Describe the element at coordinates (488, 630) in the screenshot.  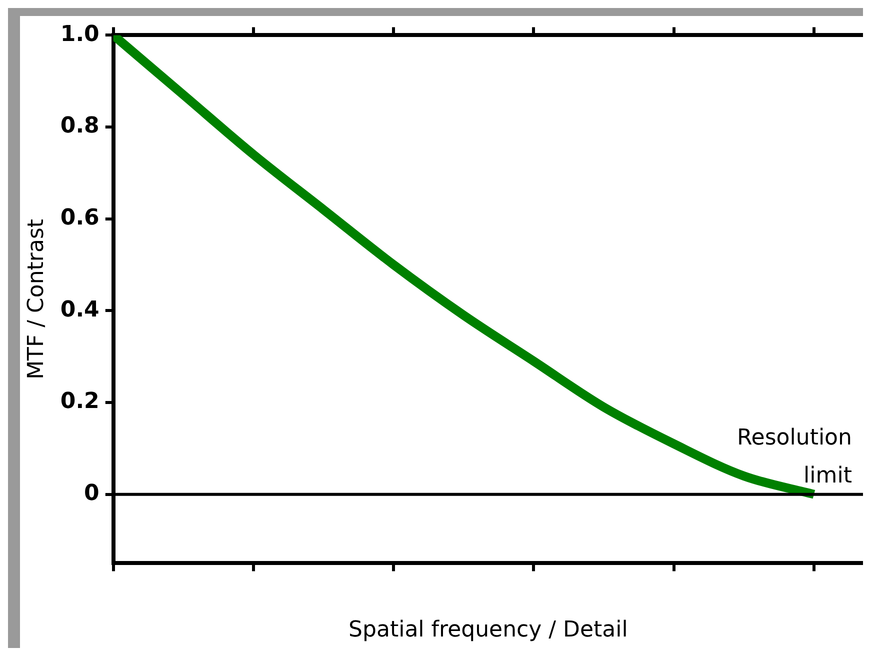
I see `x-axis-title: Spatial frequency / Detail` at that location.